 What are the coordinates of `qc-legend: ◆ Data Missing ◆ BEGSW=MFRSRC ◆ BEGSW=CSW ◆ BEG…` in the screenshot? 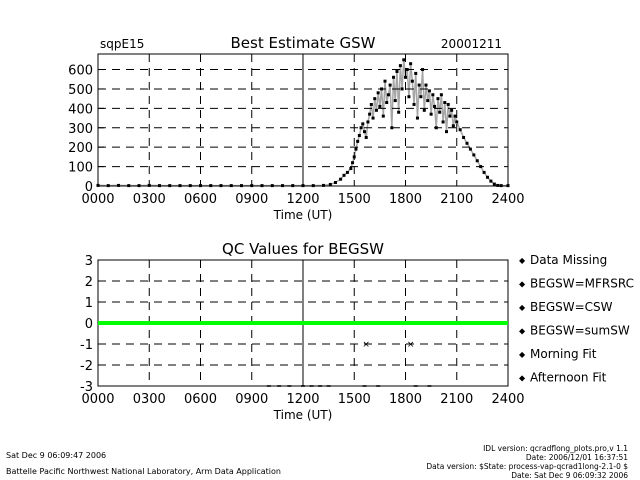 It's located at (576, 319).